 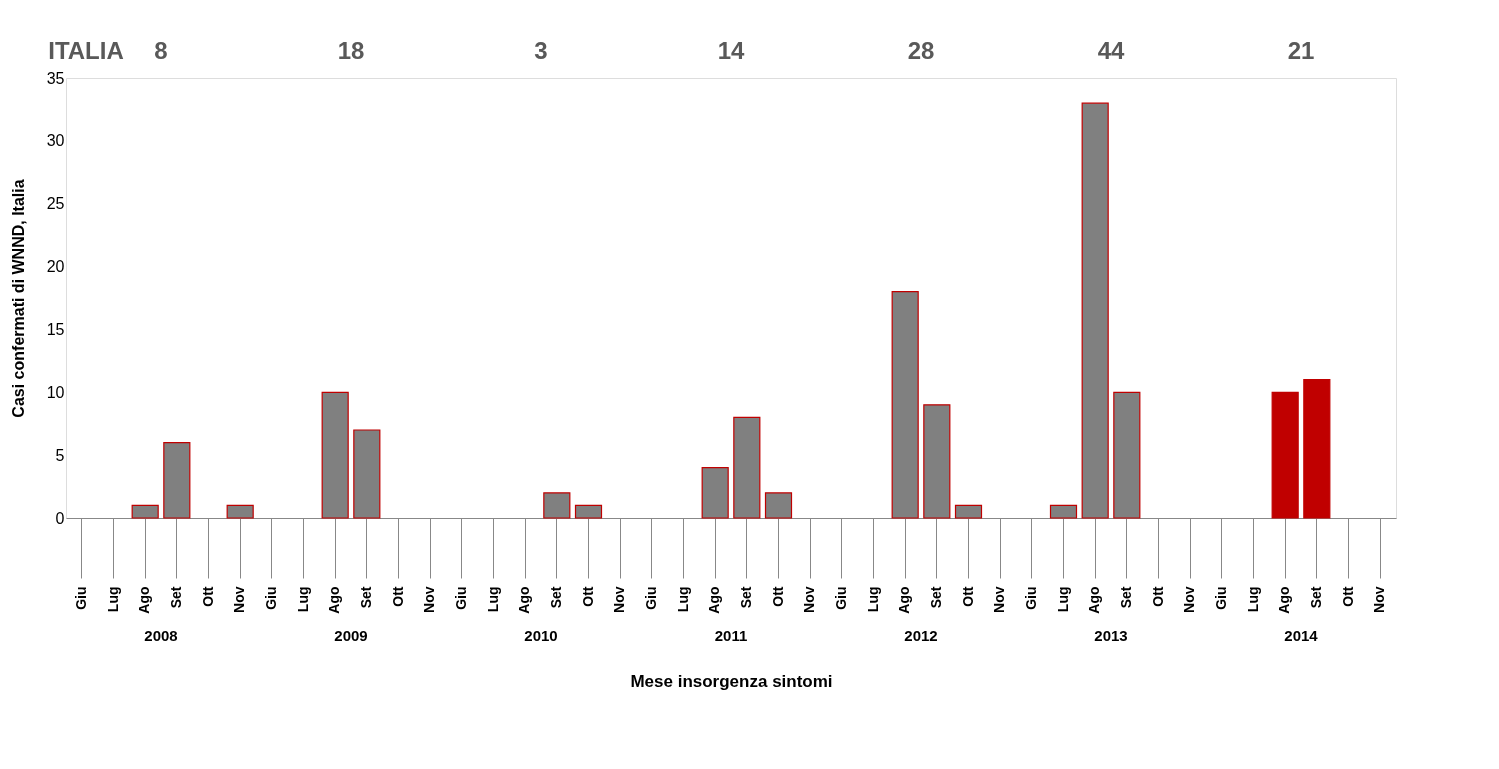 What do you see at coordinates (351, 635) in the screenshot?
I see `text: 2009` at bounding box center [351, 635].